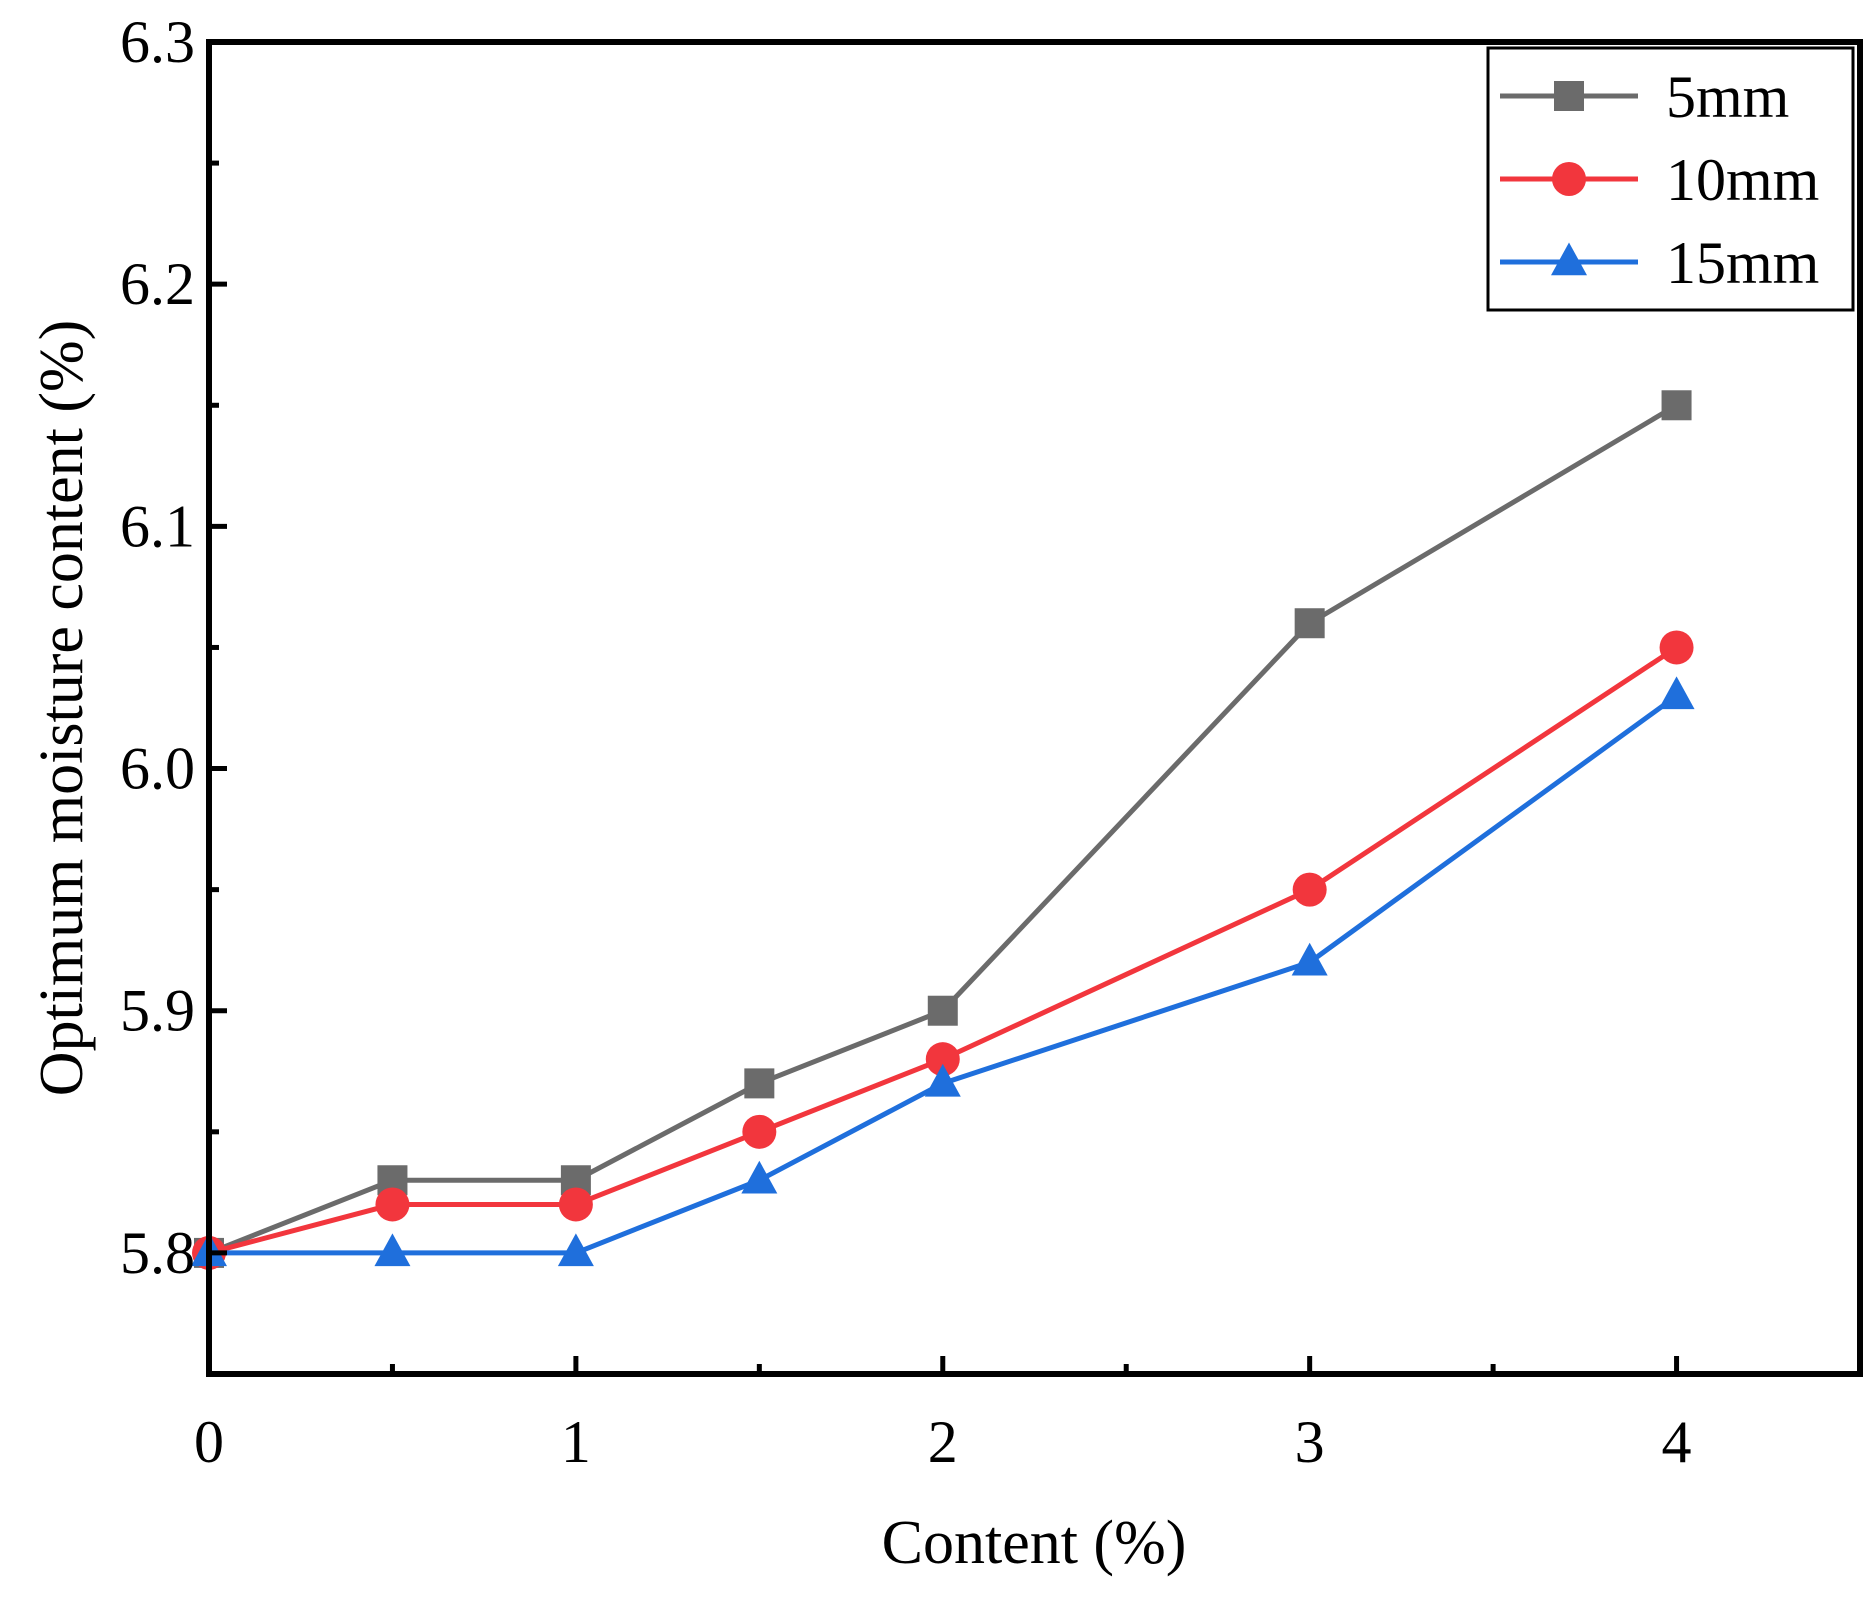 Image resolution: width=1875 pixels, height=1612 pixels. I want to click on x-tick-label: 4, so click(1677, 1442).